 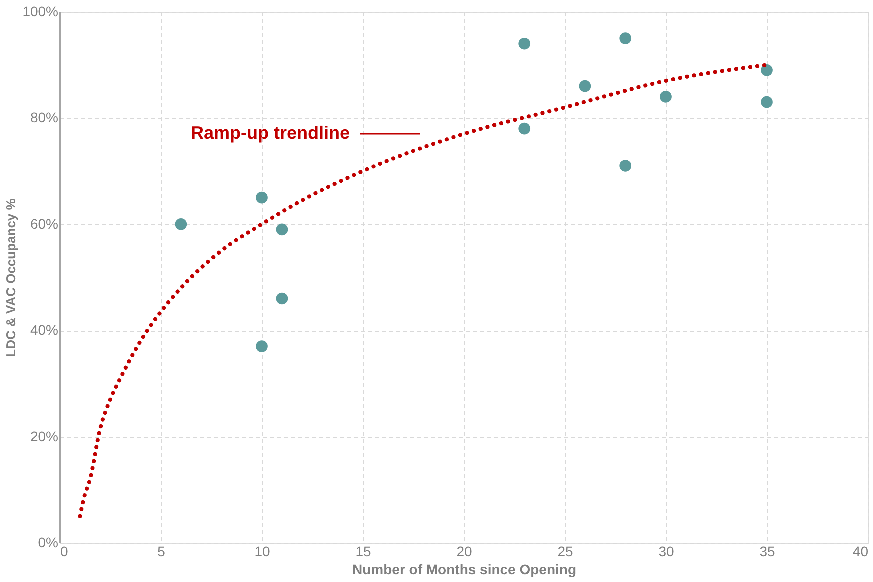 I want to click on y-tick-label: 60%, so click(x=44, y=224).